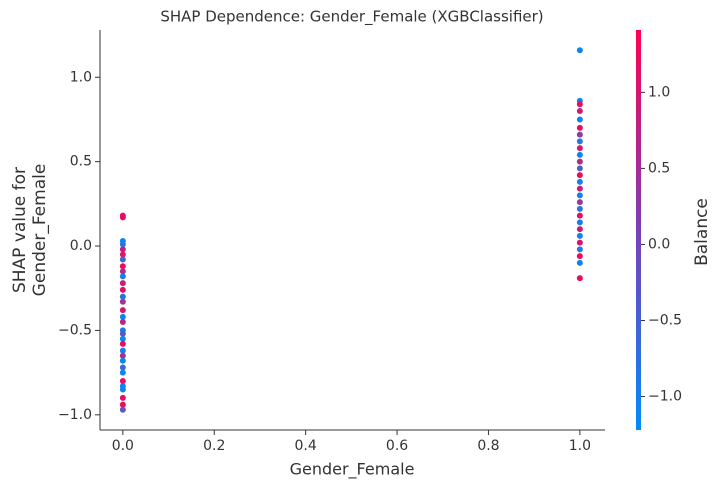 The height and width of the screenshot is (489, 720). Describe the element at coordinates (20, 230) in the screenshot. I see `y-axis-label: SHAP value for` at that location.